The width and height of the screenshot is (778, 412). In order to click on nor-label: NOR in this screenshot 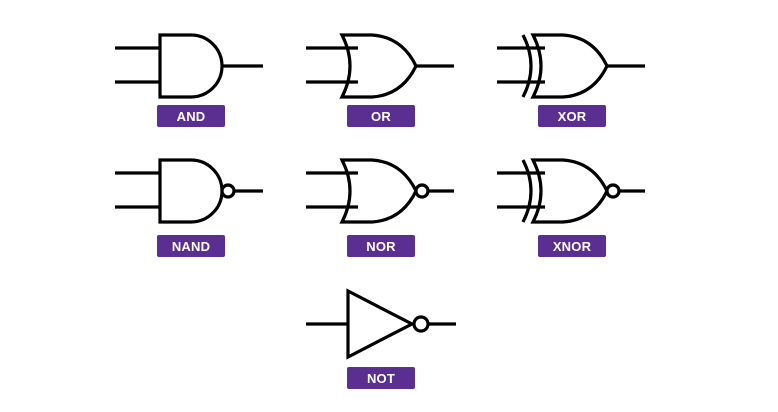, I will do `click(381, 246)`.